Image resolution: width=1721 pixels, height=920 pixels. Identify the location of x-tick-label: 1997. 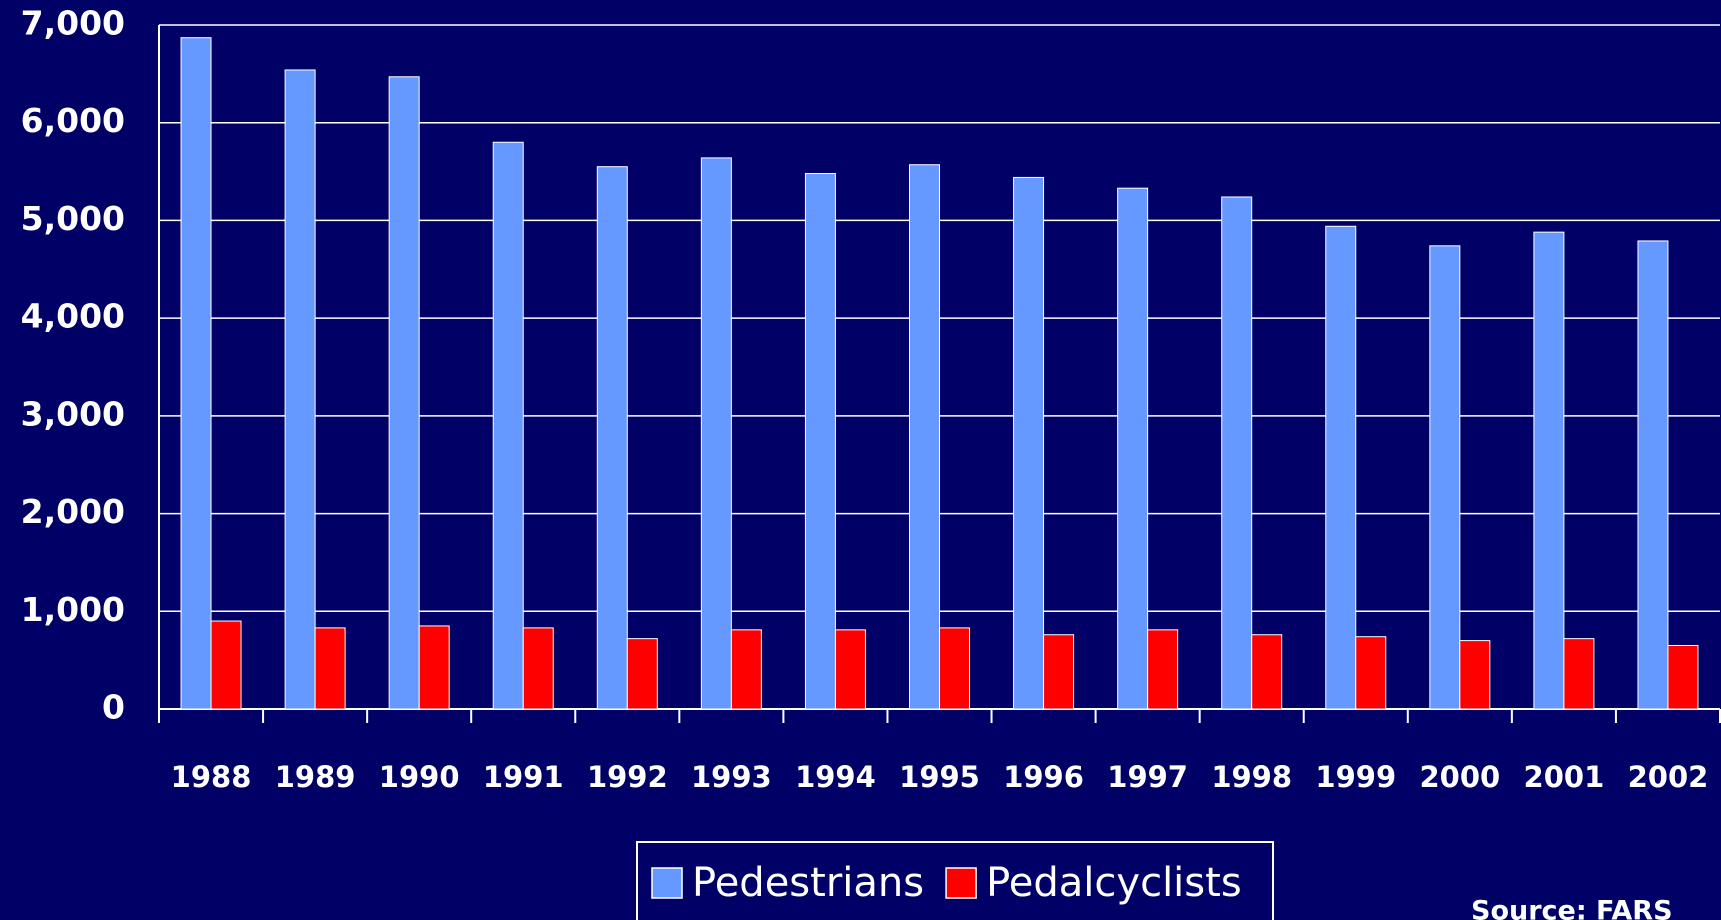
(1147, 777).